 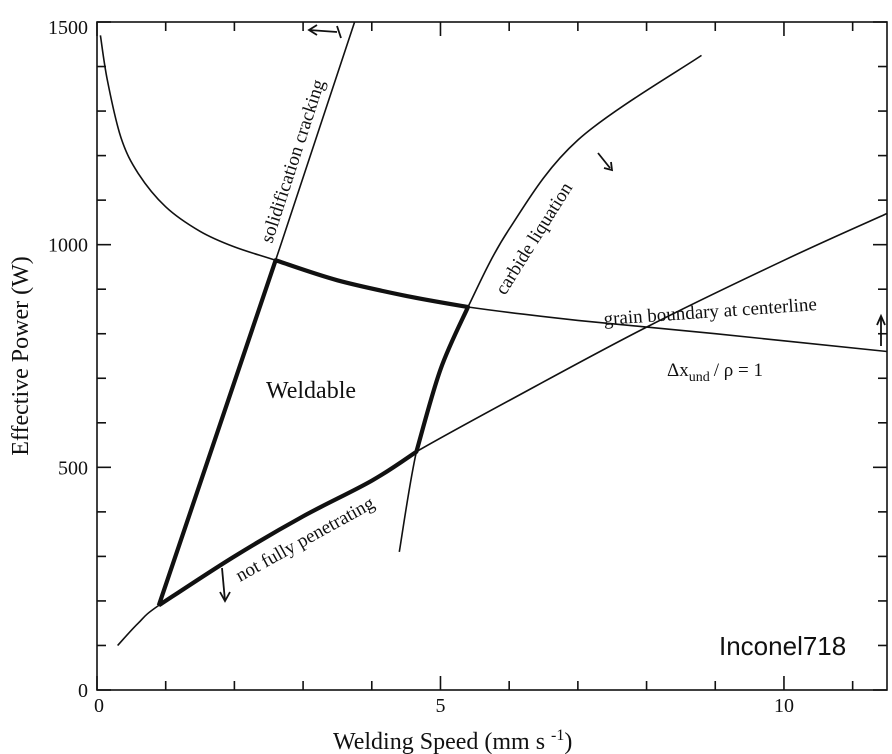 I want to click on arrow-solidification-icon, so click(x=324, y=31).